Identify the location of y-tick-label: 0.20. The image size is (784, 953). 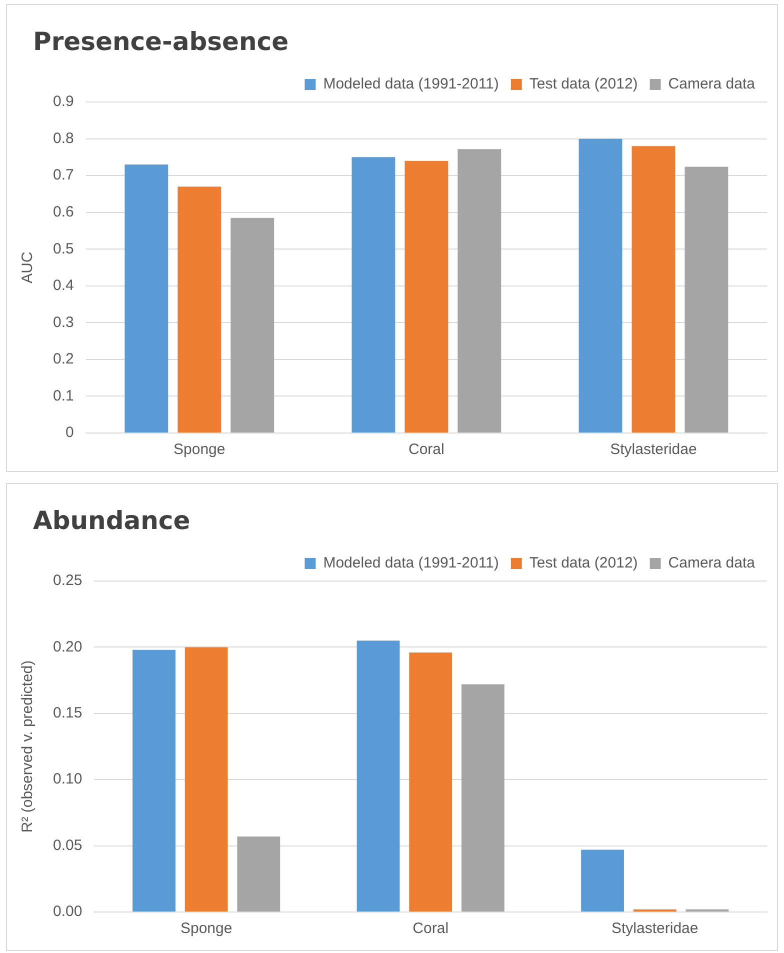
(67, 647).